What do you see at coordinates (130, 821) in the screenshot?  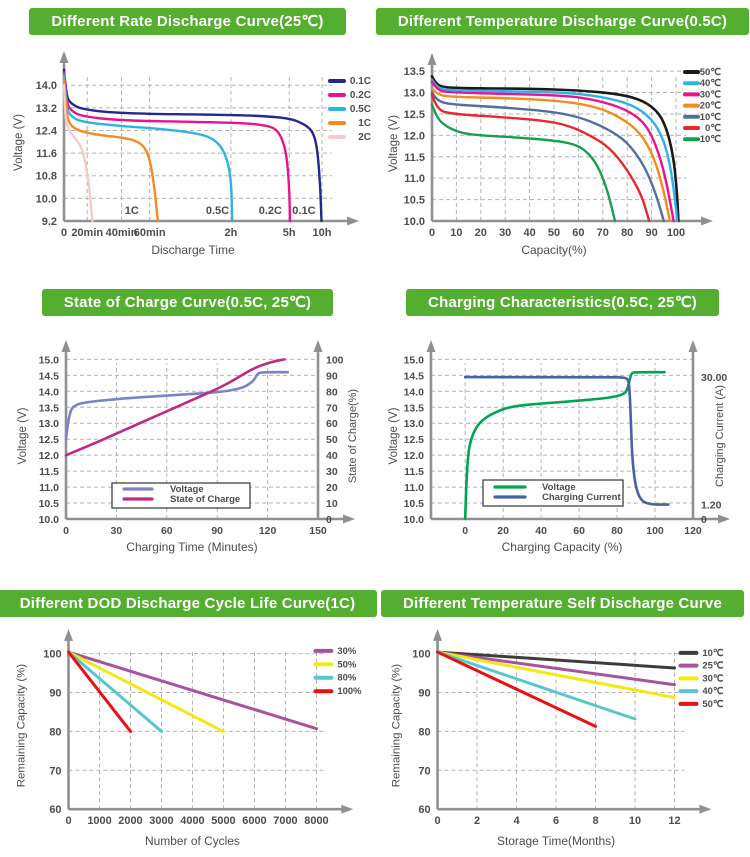 I see `x-tick-label: 2000` at bounding box center [130, 821].